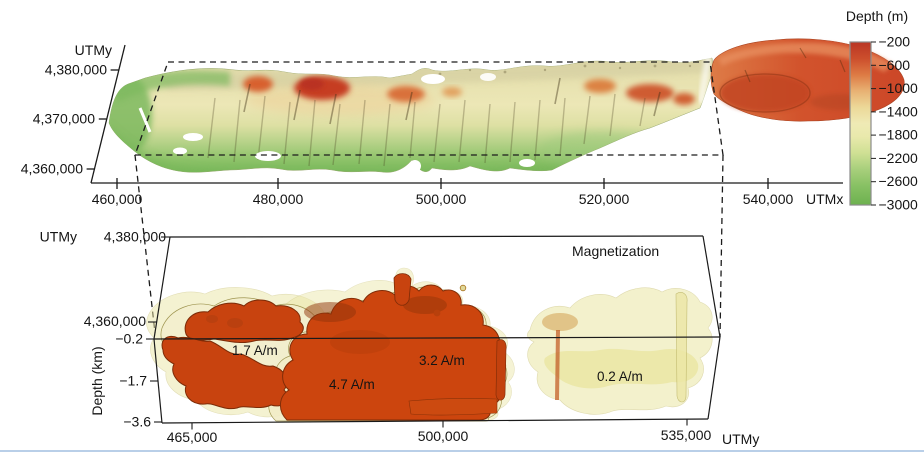  Describe the element at coordinates (443, 436) in the screenshot. I see `bottom-x-tick-label: 500,000` at that location.